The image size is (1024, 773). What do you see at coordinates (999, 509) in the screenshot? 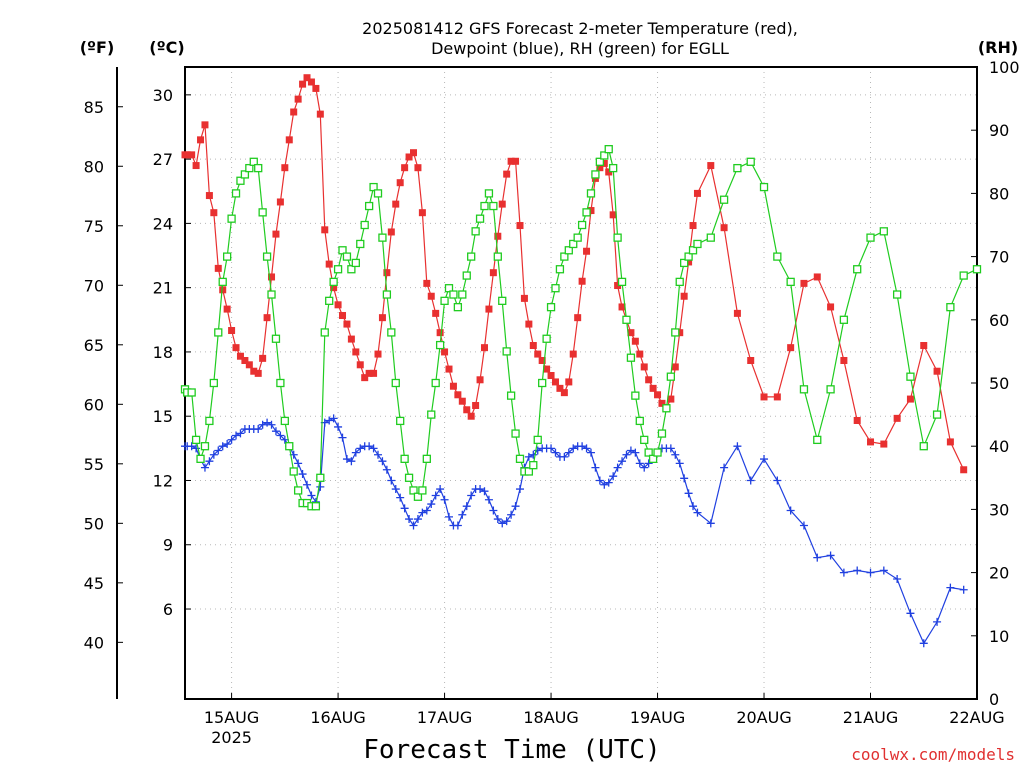
I see `rh-tick-label: 30` at bounding box center [999, 509].